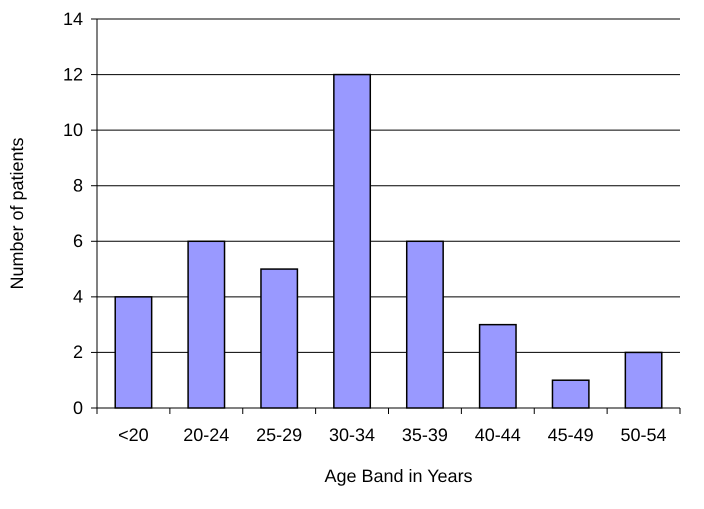 The height and width of the screenshot is (509, 704). Describe the element at coordinates (72, 74) in the screenshot. I see `y-tick-label: 12` at that location.